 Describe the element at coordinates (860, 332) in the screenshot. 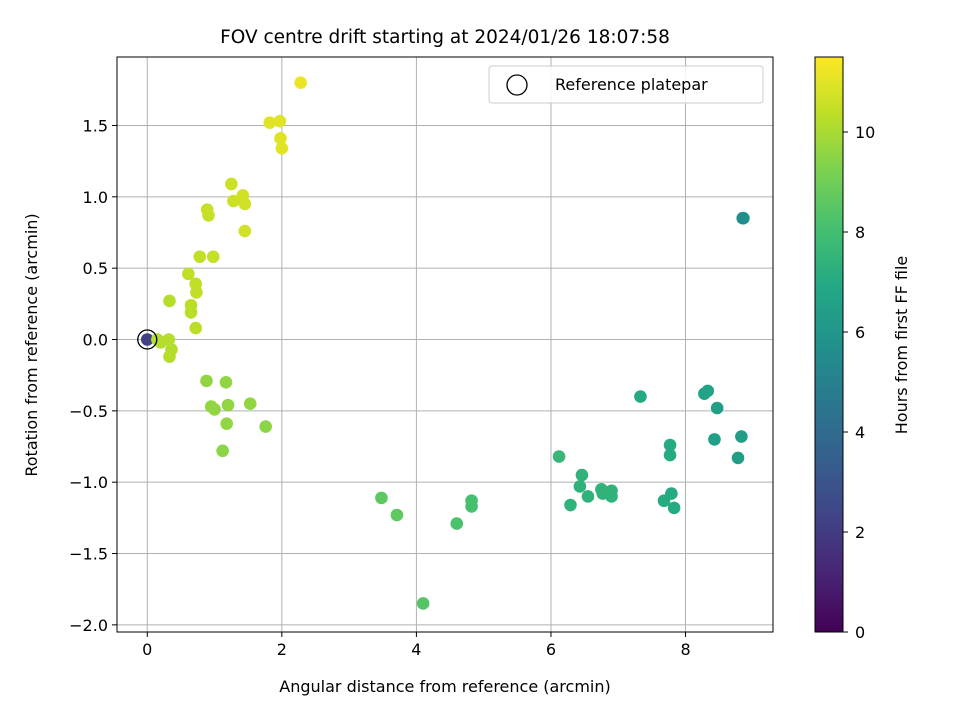

I see `colorbar-tick-label-3: 6` at that location.